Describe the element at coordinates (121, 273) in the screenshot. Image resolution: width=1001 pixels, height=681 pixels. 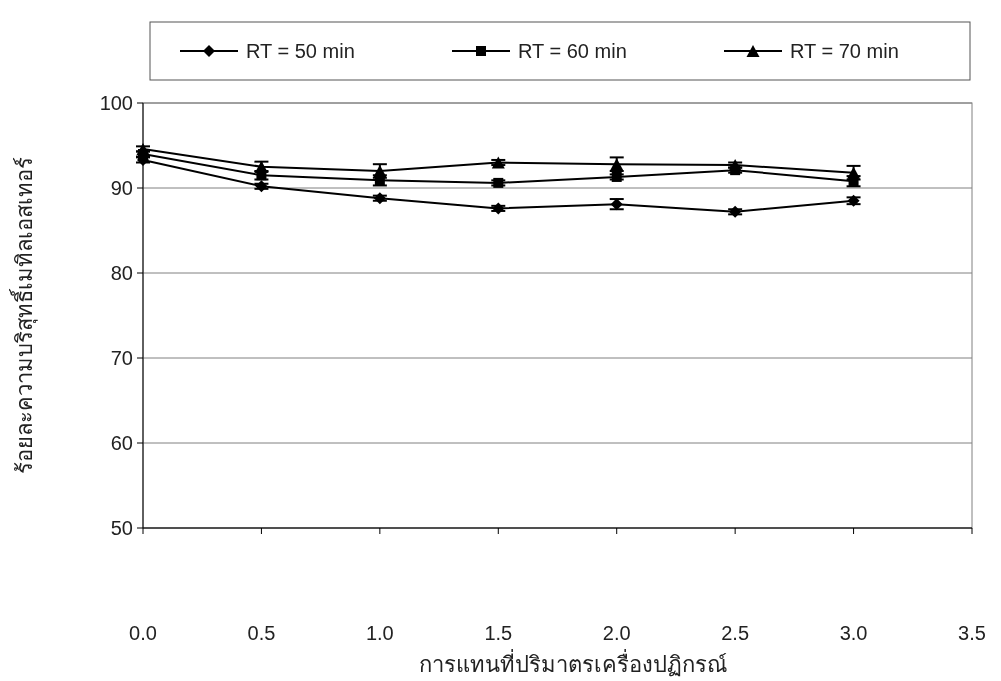
I see `y-tick-label: 80` at that location.